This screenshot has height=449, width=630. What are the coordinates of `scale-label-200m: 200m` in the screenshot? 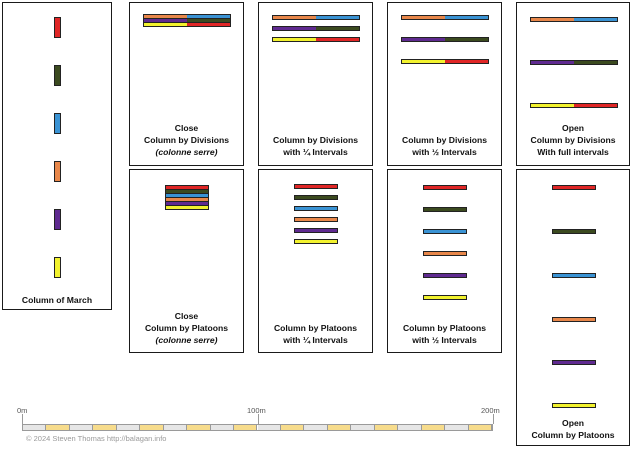 It's located at (490, 410).